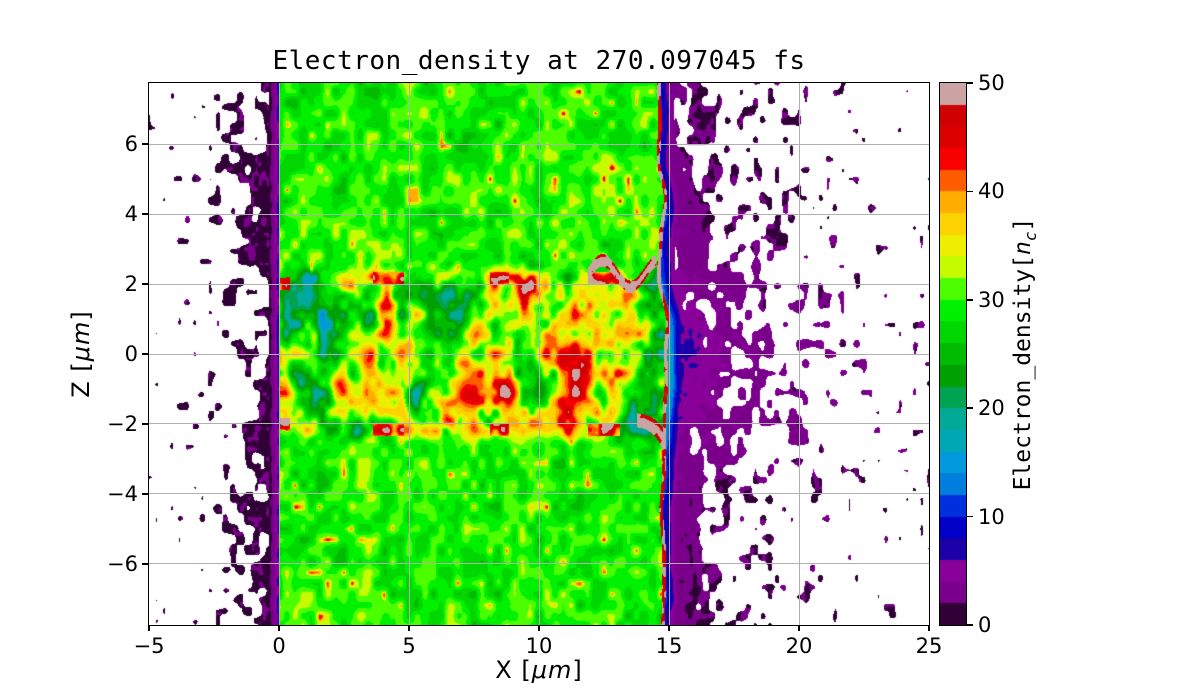  I want to click on y-tick-label: −6, so click(122, 563).